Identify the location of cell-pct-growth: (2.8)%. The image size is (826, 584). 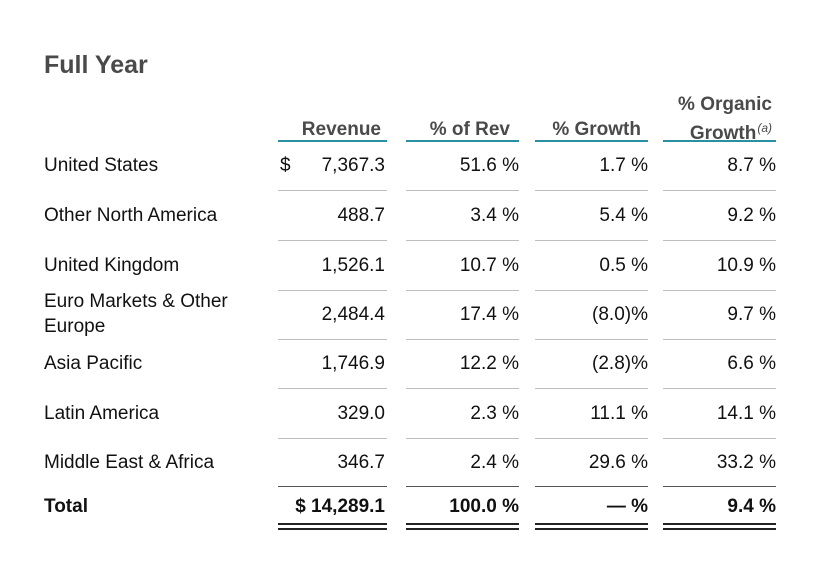
(620, 363).